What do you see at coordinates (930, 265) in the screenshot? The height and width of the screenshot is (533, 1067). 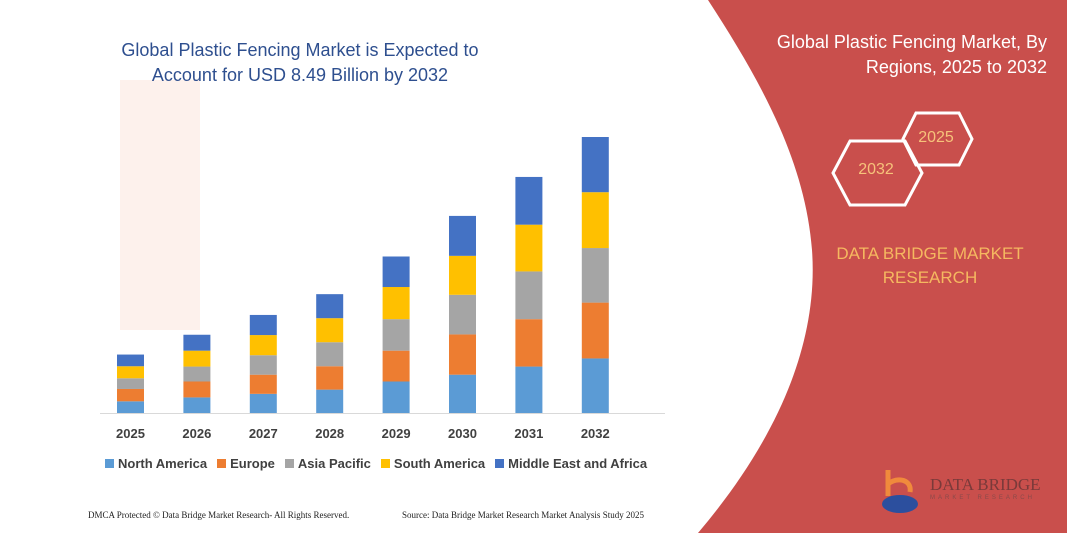 I see `brand-name: DATA BRIDGE MARKET RESEARCH` at bounding box center [930, 265].